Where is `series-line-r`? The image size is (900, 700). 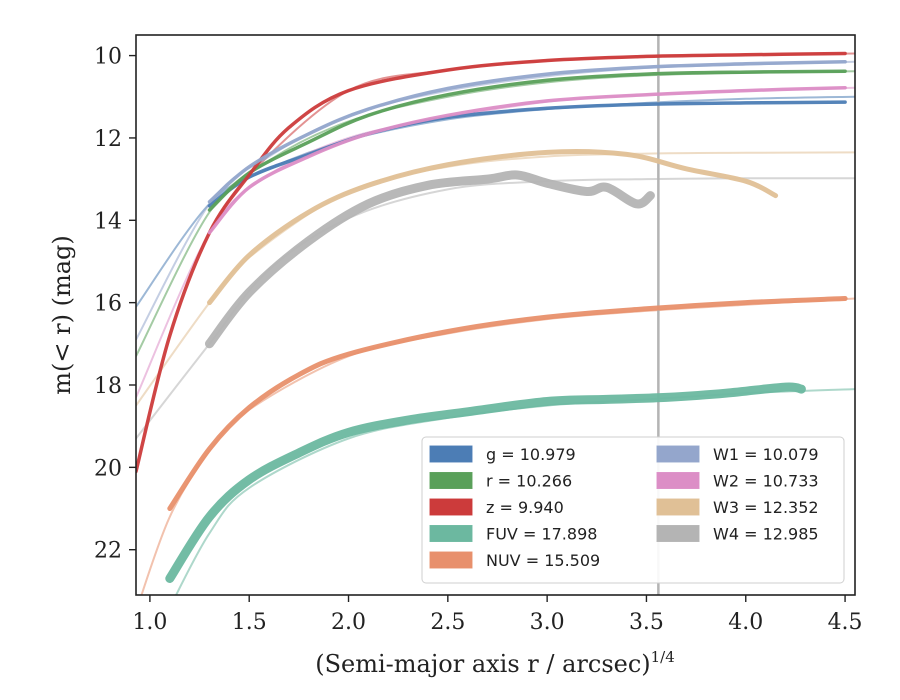
series-line-r is located at coordinates (527, 140).